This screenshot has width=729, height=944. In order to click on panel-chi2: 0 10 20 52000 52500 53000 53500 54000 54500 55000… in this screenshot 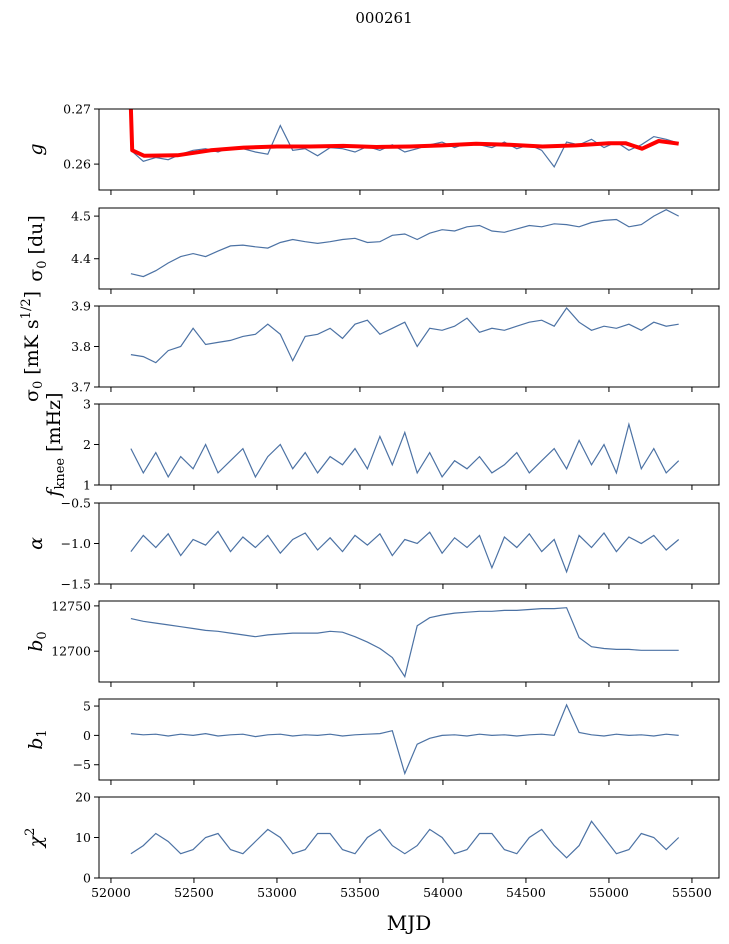, I will do `click(371, 845)`.